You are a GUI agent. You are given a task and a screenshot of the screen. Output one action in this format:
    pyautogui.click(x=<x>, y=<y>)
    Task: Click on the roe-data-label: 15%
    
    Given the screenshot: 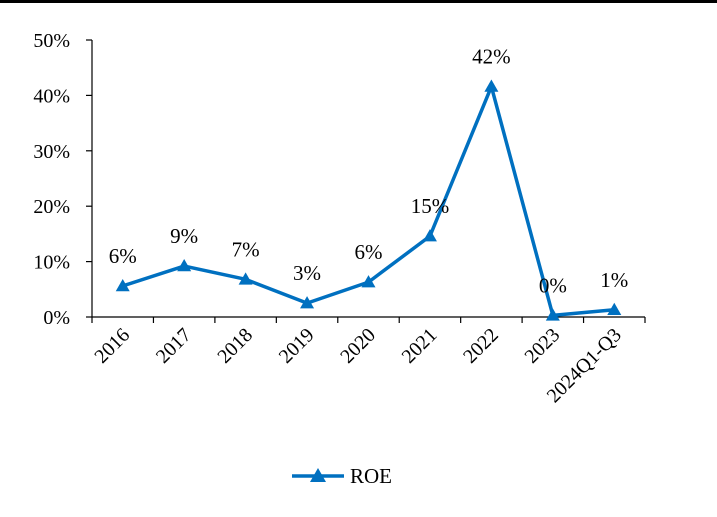 What is the action you would take?
    pyautogui.click(x=430, y=206)
    